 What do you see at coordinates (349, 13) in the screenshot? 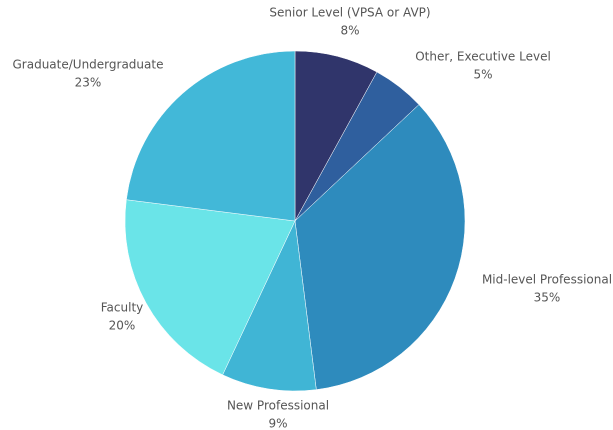
I see `slice-label: Senior Level (VPSA or AVP)` at bounding box center [349, 13].